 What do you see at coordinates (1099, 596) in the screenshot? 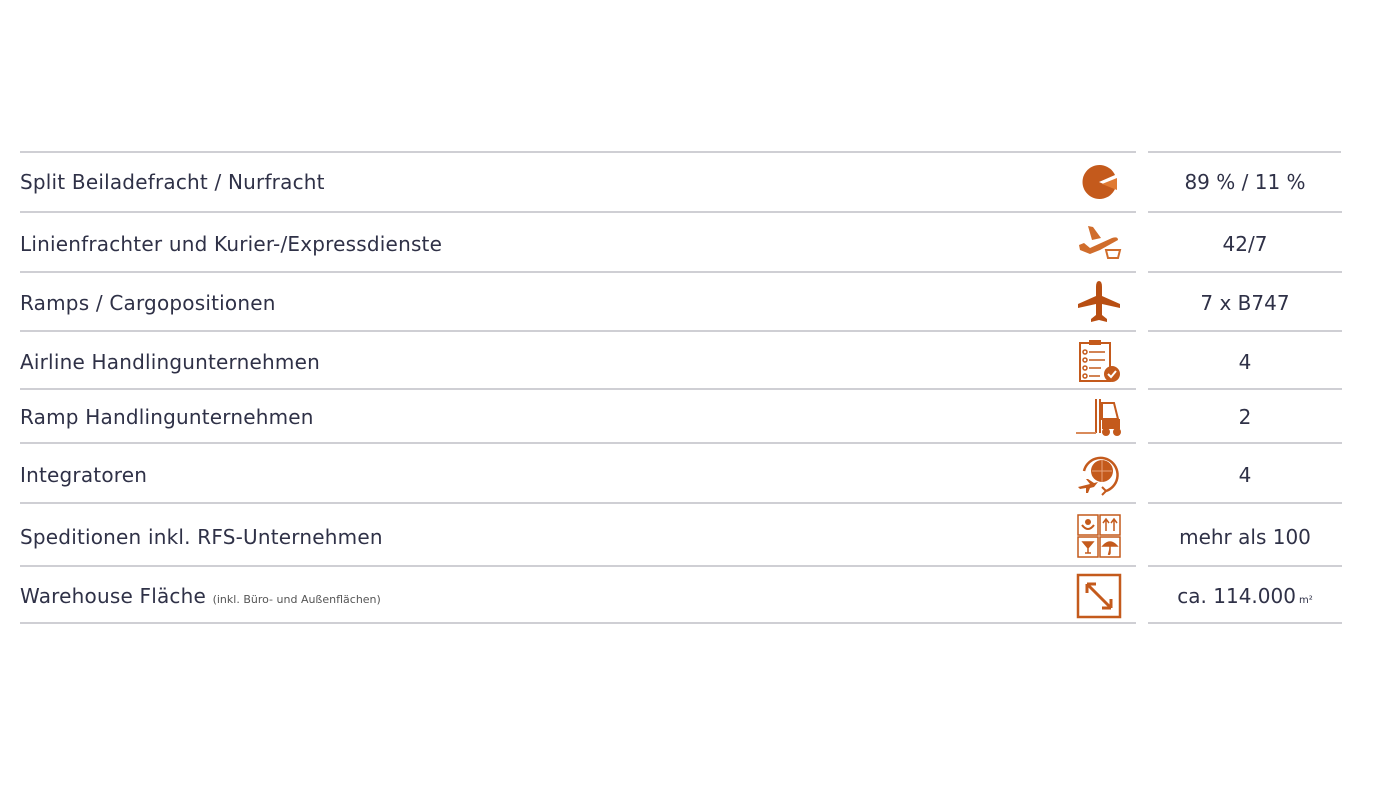
I see `area-arrow-icon` at bounding box center [1099, 596].